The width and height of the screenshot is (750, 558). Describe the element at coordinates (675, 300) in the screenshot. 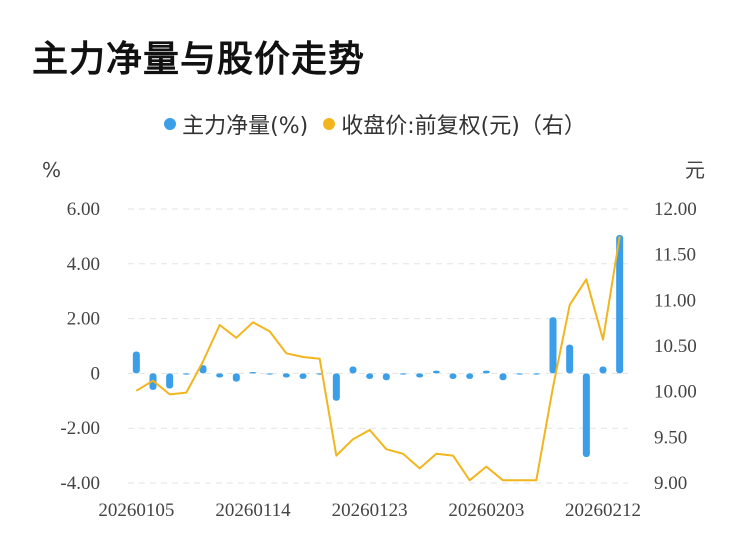

I see `right-tick-label: 11.00` at that location.